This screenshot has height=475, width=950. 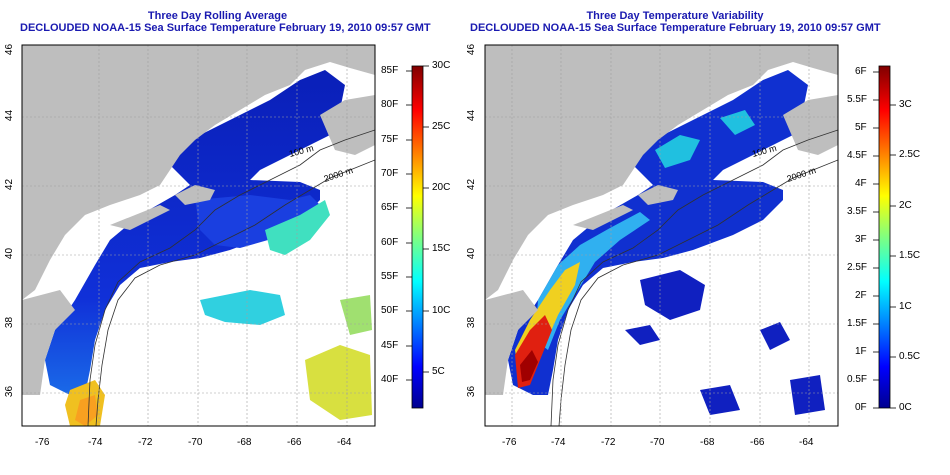 What do you see at coordinates (86, 410) in the screenshot?
I see `panel1-sst-warm2` at bounding box center [86, 410].